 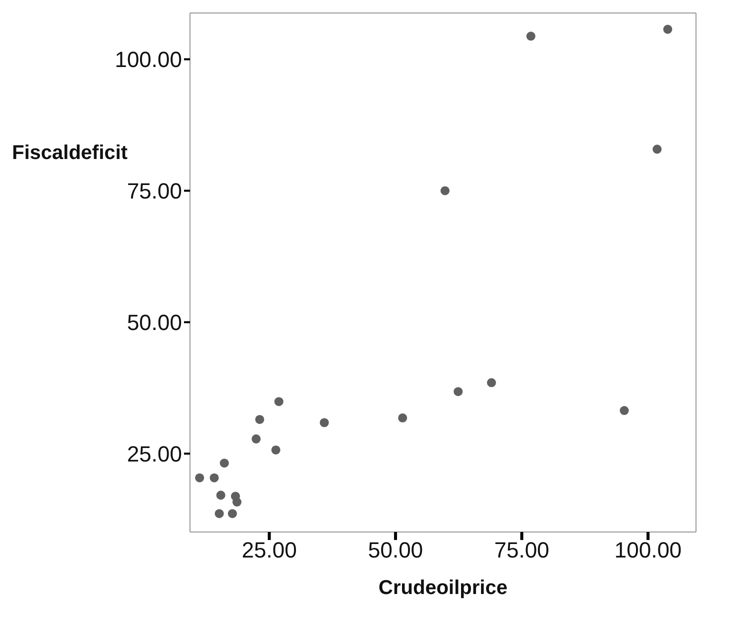 What do you see at coordinates (648, 550) in the screenshot?
I see `x-tick-label: 100.00` at bounding box center [648, 550].